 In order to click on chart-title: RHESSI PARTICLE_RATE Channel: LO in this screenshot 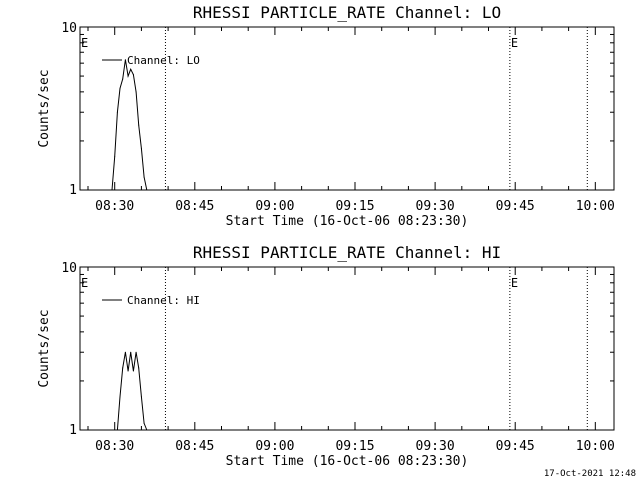, I will do `click(347, 12)`.